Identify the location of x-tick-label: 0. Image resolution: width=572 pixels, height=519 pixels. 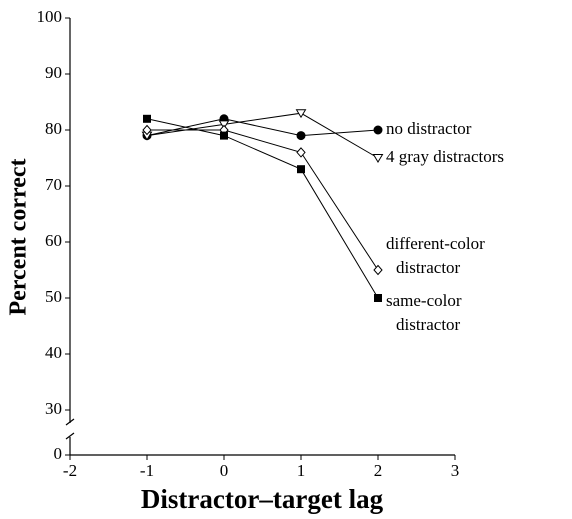
(224, 470).